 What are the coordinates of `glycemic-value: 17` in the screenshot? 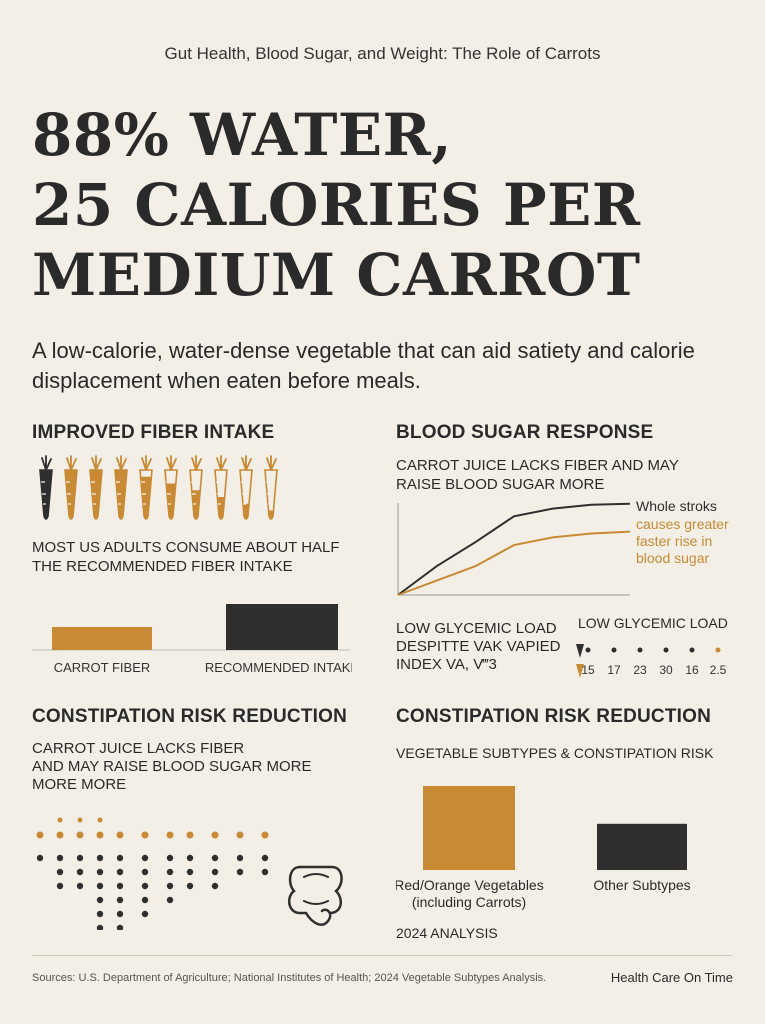 It's located at (614, 670).